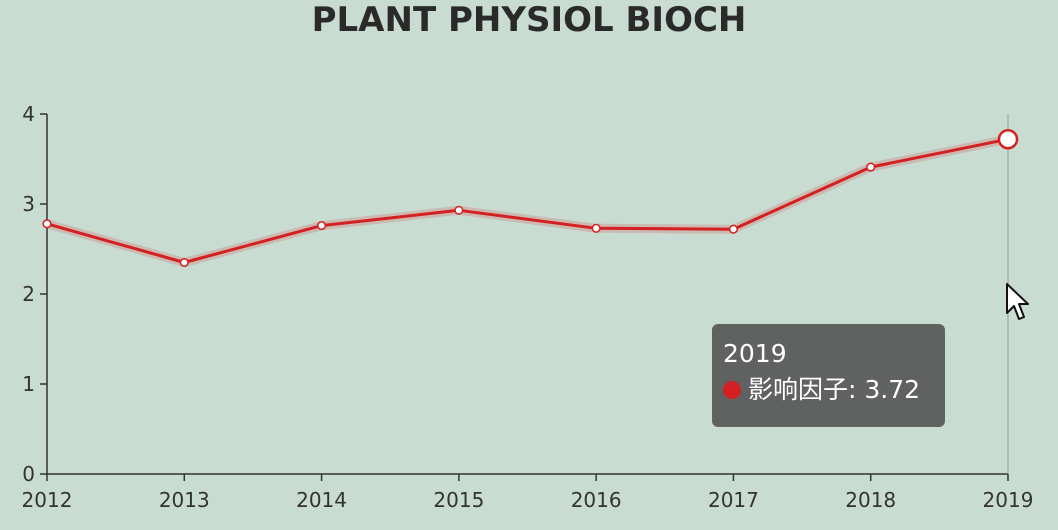 This screenshot has height=530, width=1058. What do you see at coordinates (28, 114) in the screenshot?
I see `y-tick-label: 4` at bounding box center [28, 114].